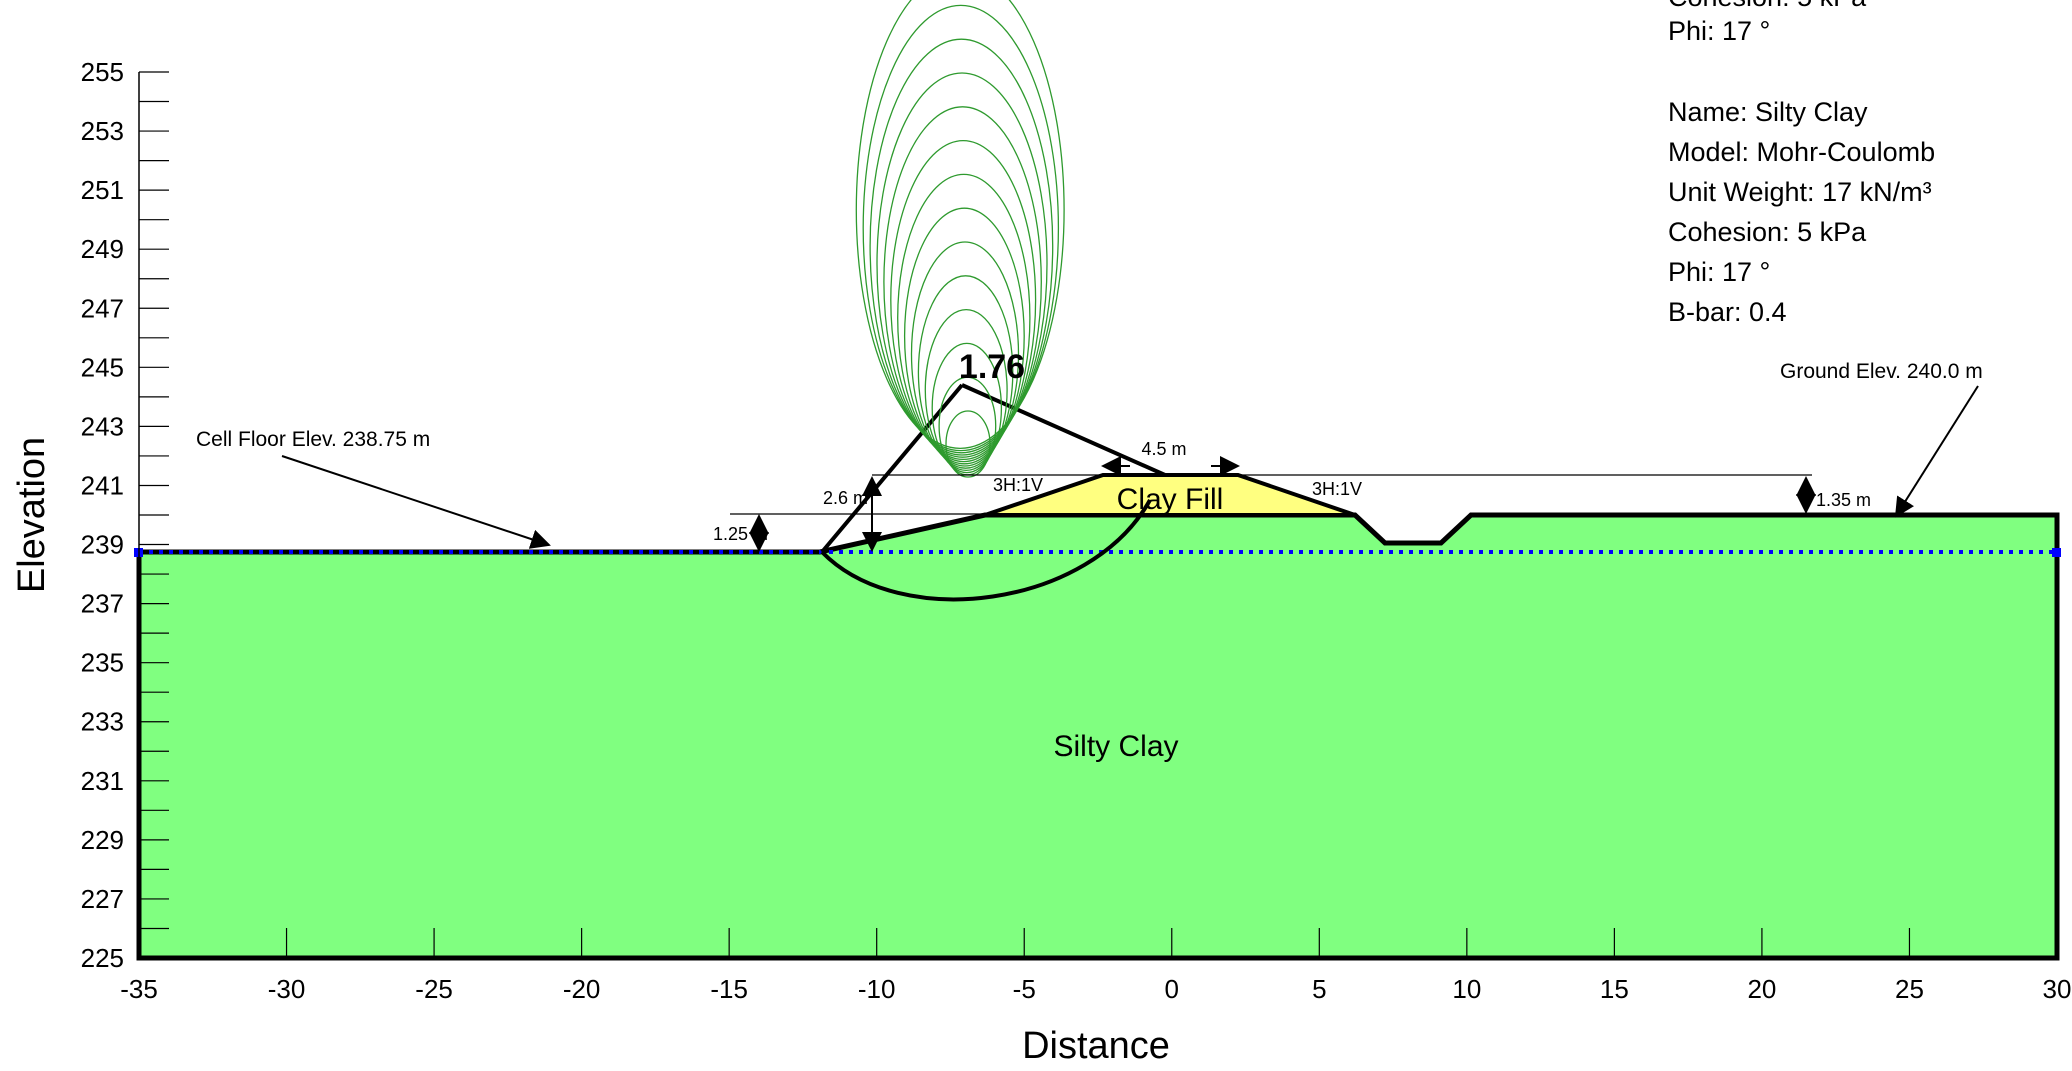 Image resolution: width=2072 pixels, height=1071 pixels. Describe the element at coordinates (1024, 989) in the screenshot. I see `x-tick-label: -5` at that location.